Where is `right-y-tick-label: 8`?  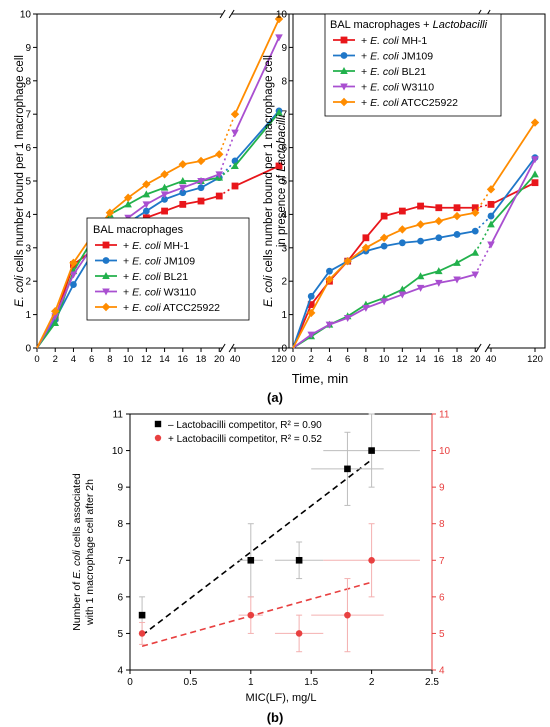
right-y-tick-label: 8 is located at coordinates (442, 524).